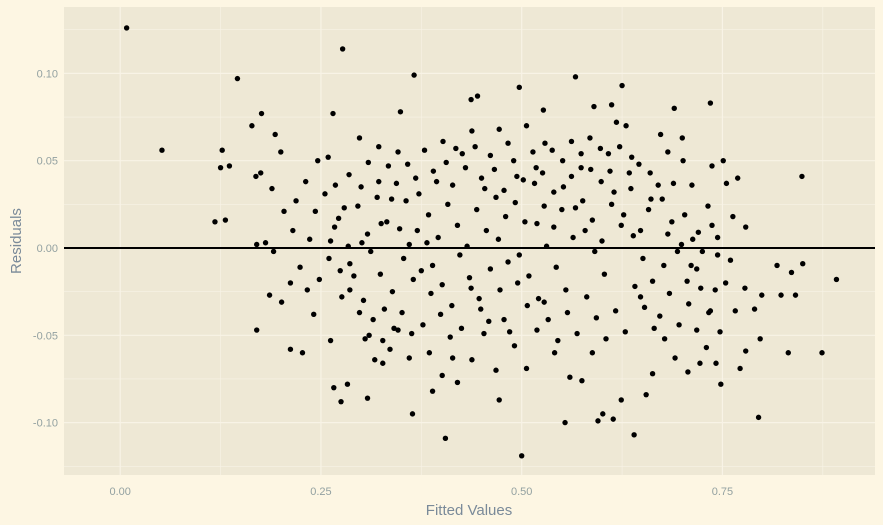  I want to click on y-tick-label: 0.10, so click(47, 74).